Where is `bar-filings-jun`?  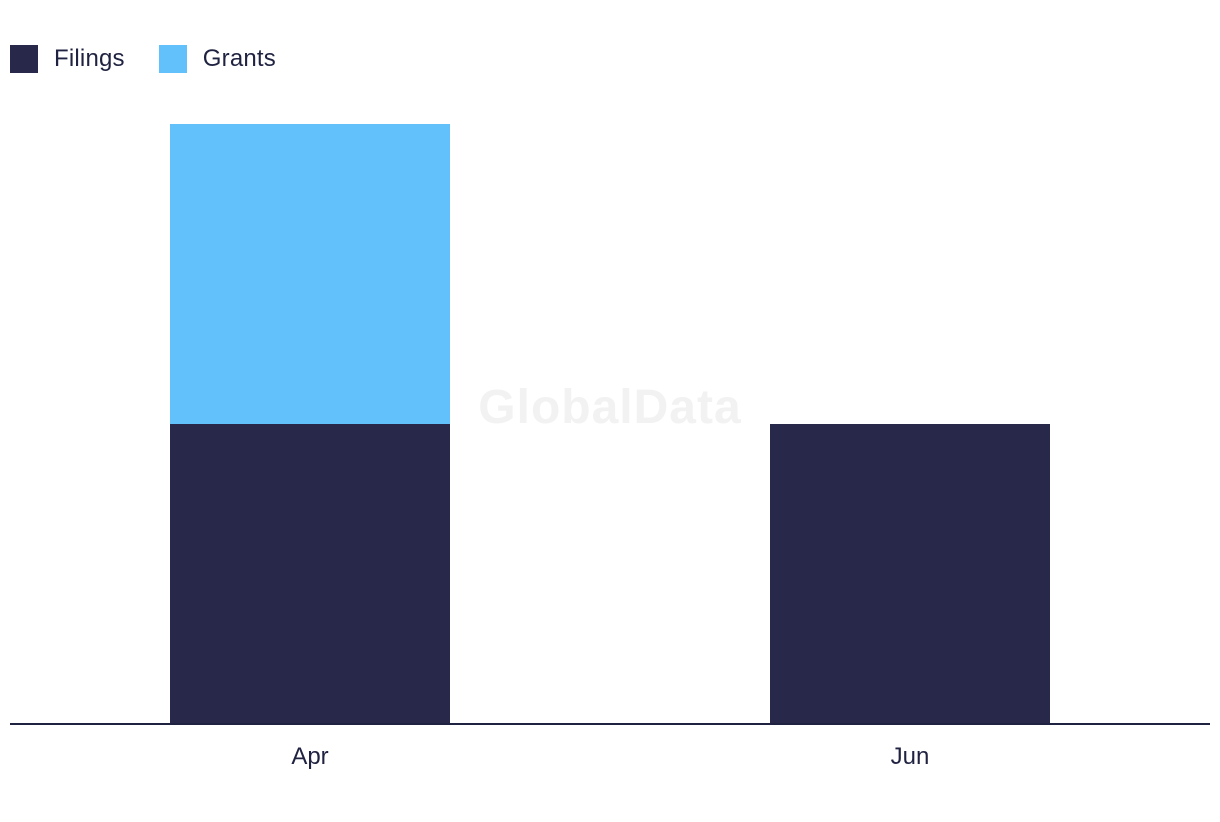 bar-filings-jun is located at coordinates (910, 574).